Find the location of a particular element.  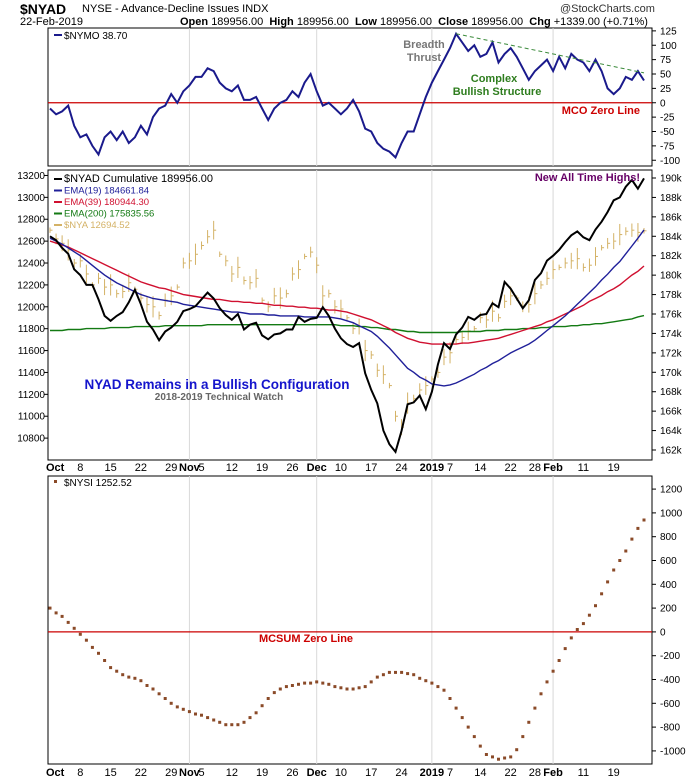

x-tick-label: 28 is located at coordinates (535, 773).